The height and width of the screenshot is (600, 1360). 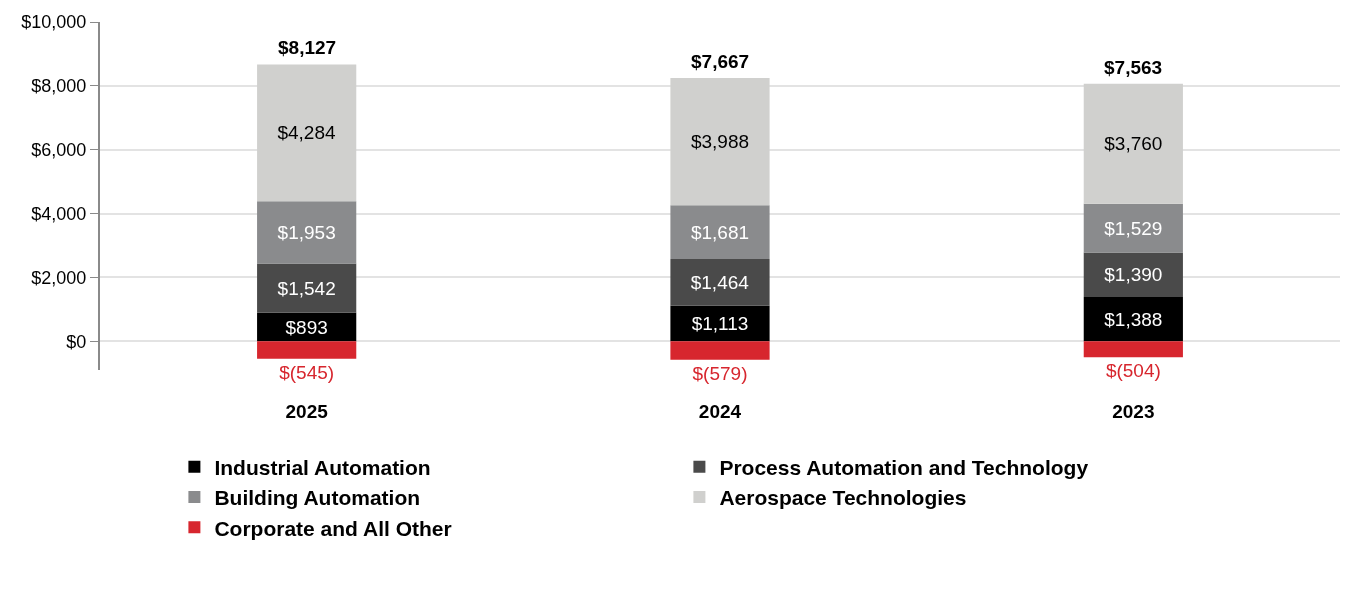 I want to click on y-tick-label: $4,000, so click(x=59, y=213).